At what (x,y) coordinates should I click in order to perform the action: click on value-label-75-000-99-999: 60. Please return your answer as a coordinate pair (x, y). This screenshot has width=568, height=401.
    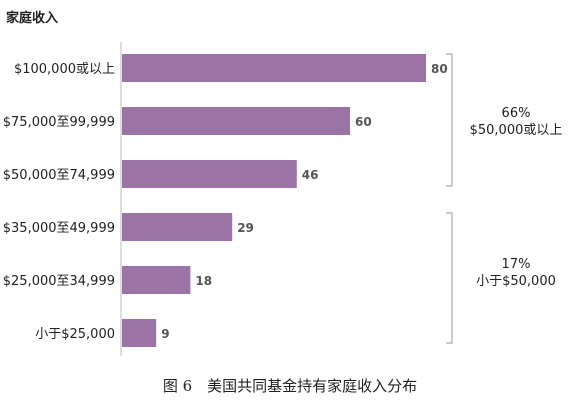
    Looking at the image, I should click on (363, 122).